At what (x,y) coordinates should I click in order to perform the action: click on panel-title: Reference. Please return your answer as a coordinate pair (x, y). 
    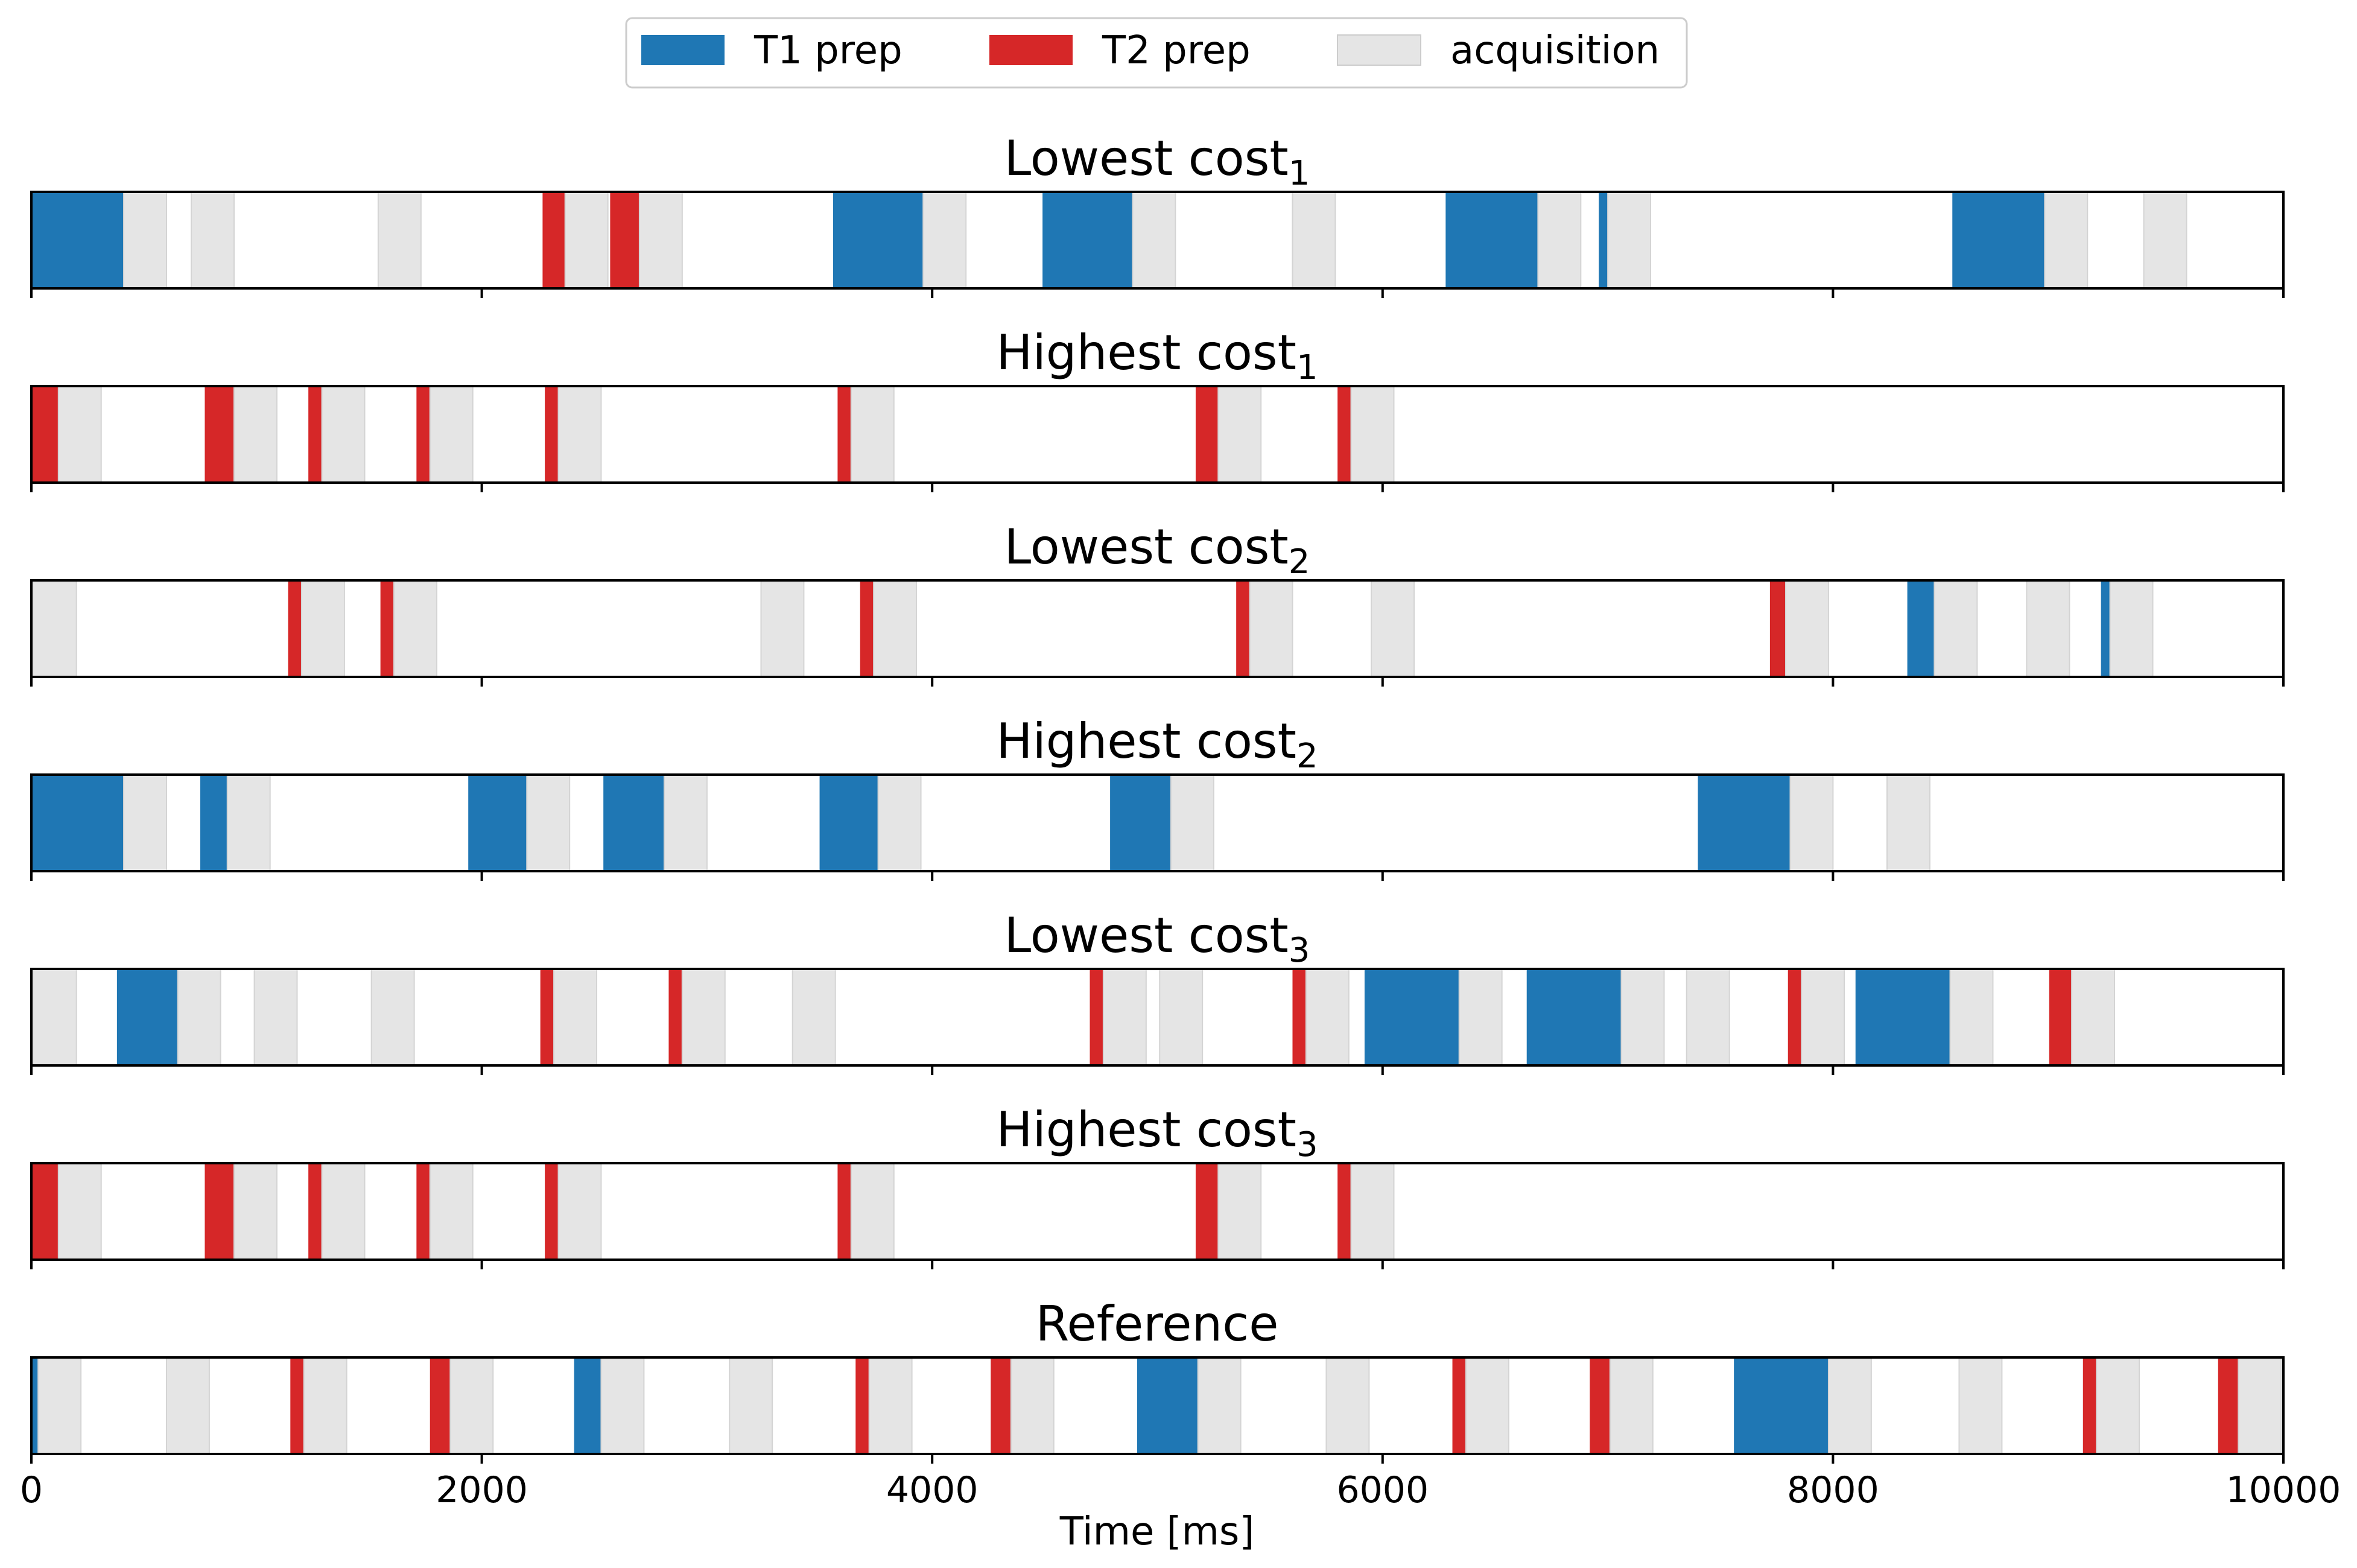
    Looking at the image, I should click on (1157, 1324).